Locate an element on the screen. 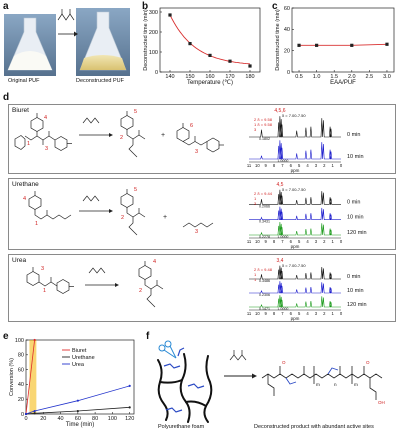 This screenshot has height=433, width=400. spectrum-1-tick-2: 9 is located at coordinates (266, 241).